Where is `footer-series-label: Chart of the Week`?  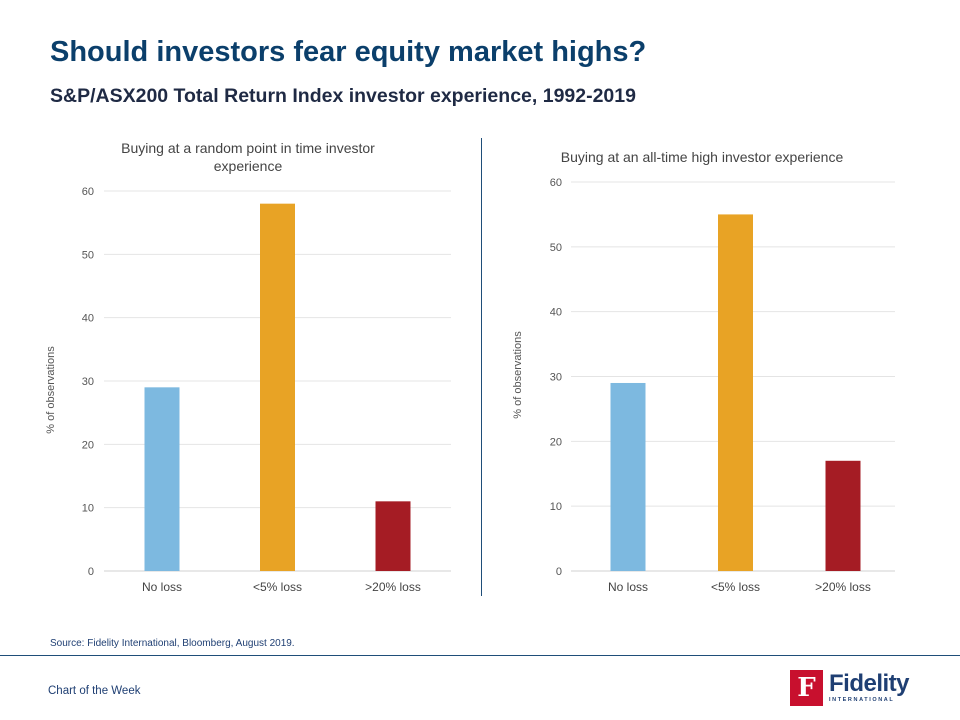 footer-series-label: Chart of the Week is located at coordinates (94, 691).